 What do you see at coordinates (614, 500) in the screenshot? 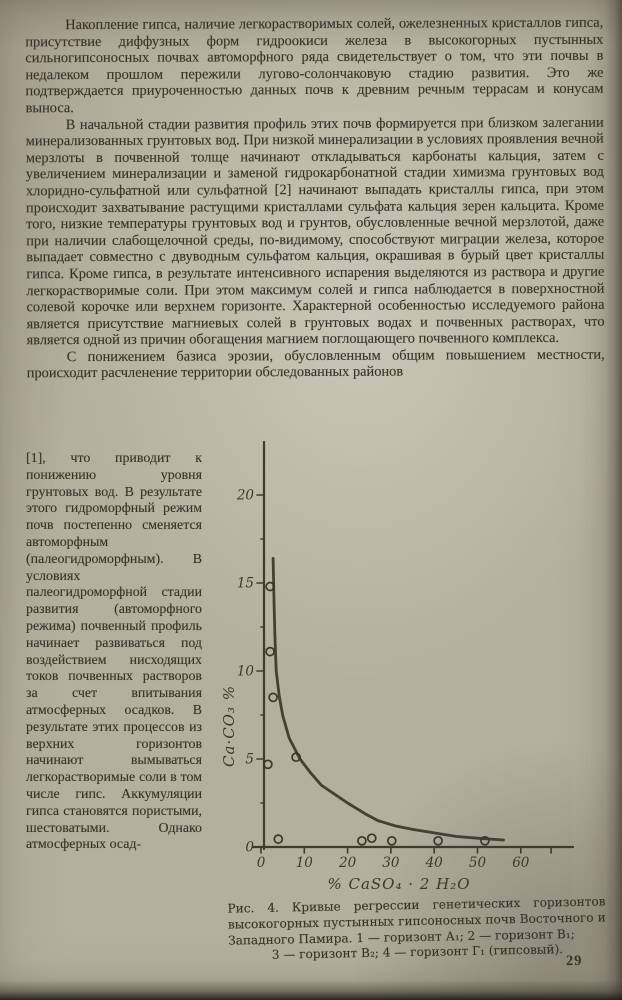
I see `scan-edge-right` at bounding box center [614, 500].